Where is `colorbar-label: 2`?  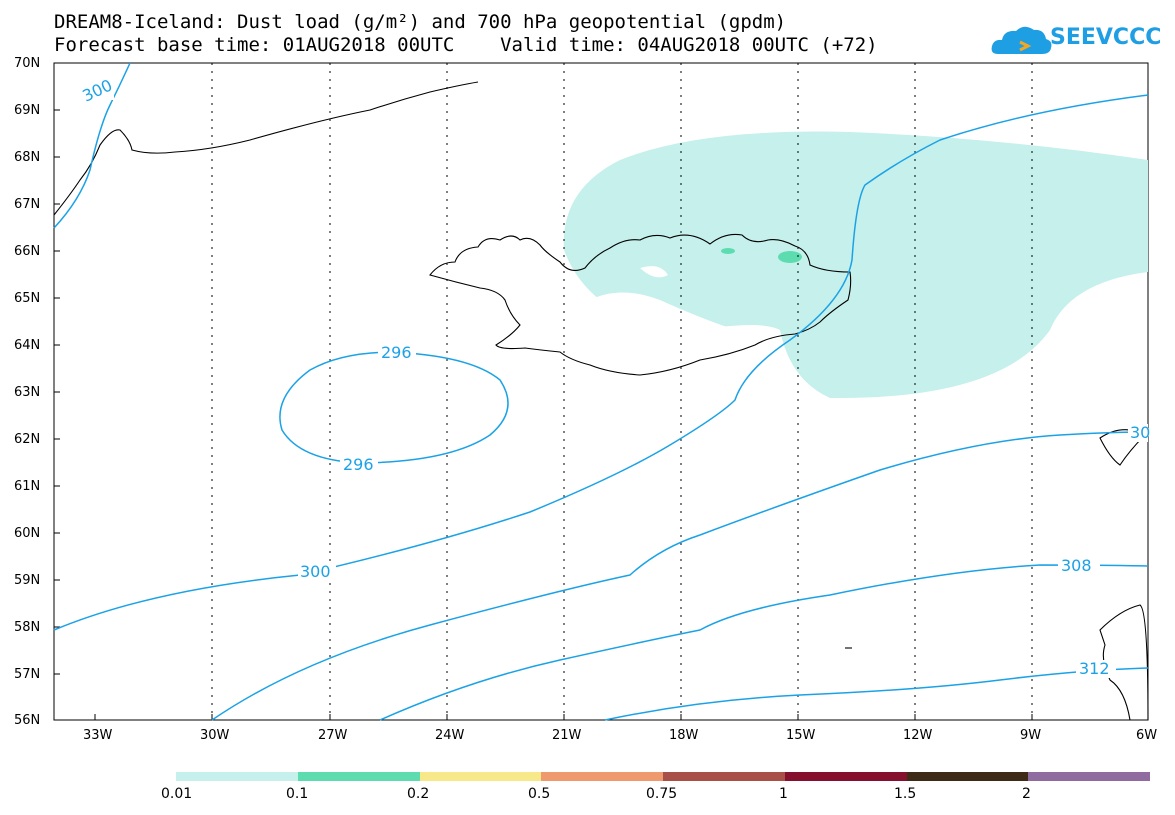
colorbar-label: 2 is located at coordinates (1026, 794).